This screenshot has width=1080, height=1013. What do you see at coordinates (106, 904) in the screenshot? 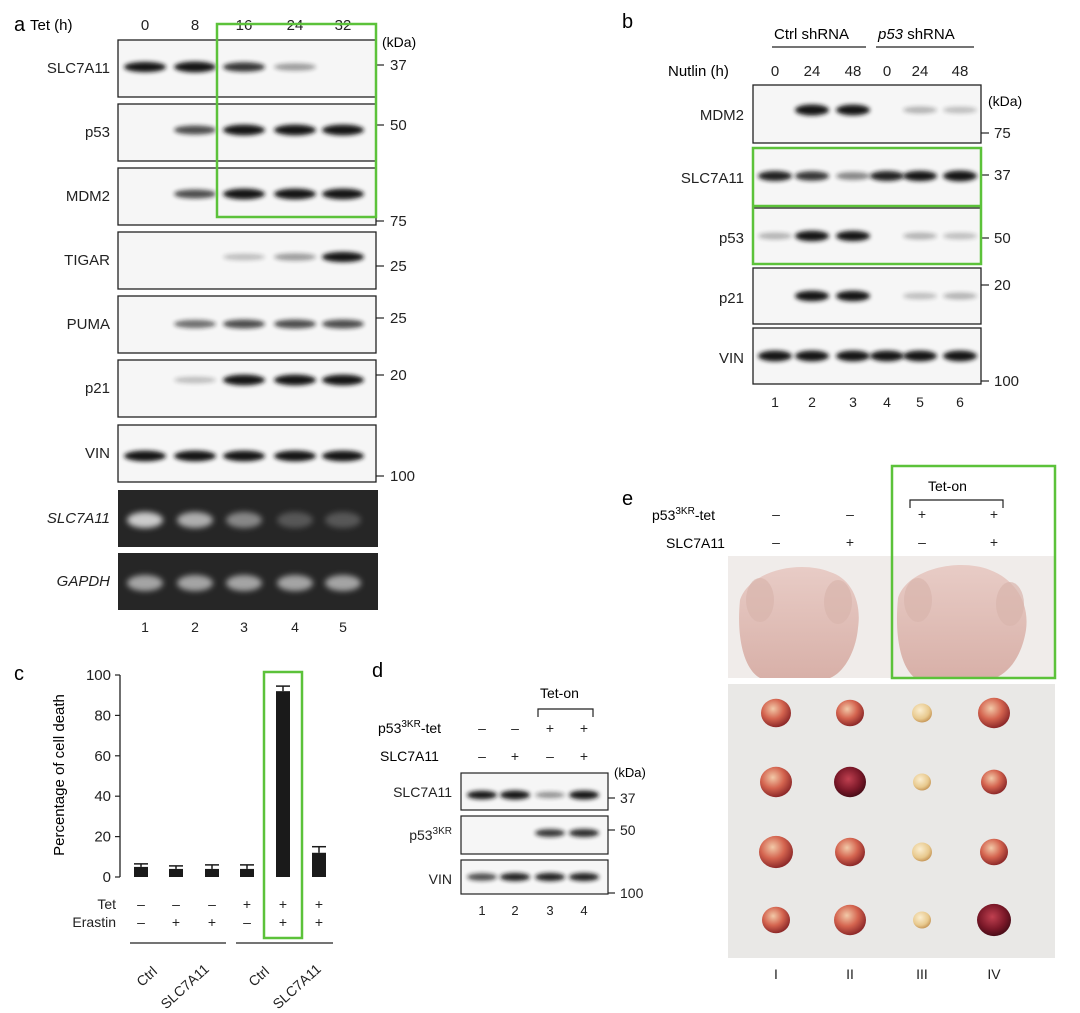
I see `tet-row-label: Tet` at bounding box center [106, 904].